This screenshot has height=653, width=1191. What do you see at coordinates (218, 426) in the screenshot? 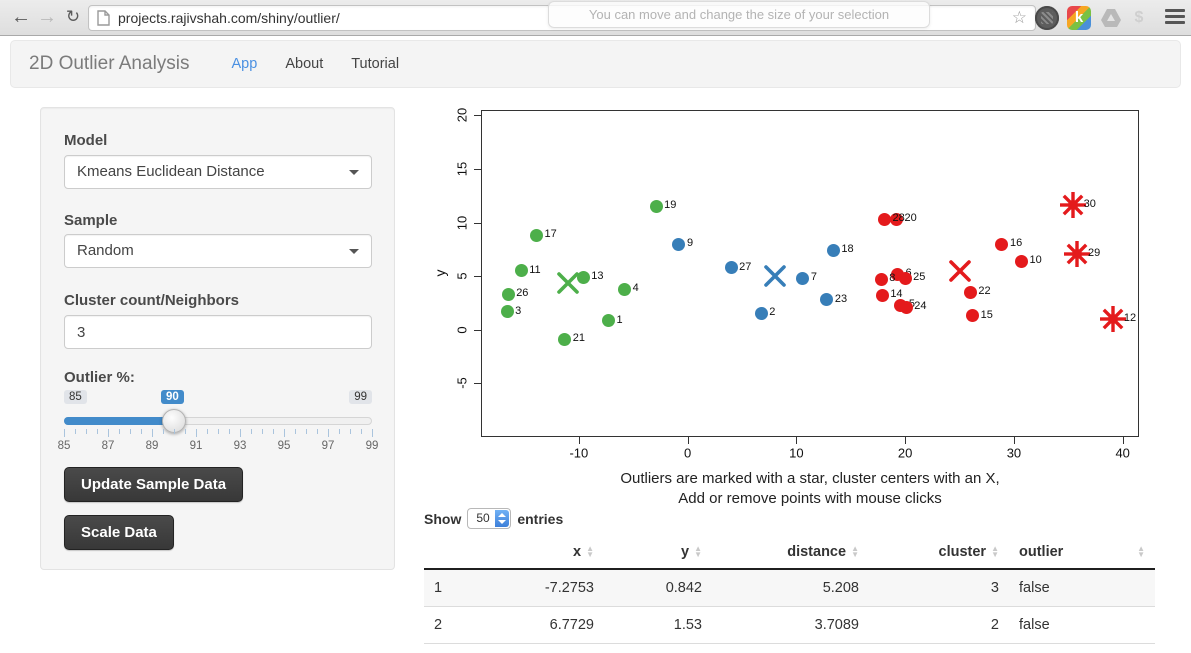
I see `outlier-slider: 85 90 99 85 87 89 91 93 95 97 99` at bounding box center [218, 426].